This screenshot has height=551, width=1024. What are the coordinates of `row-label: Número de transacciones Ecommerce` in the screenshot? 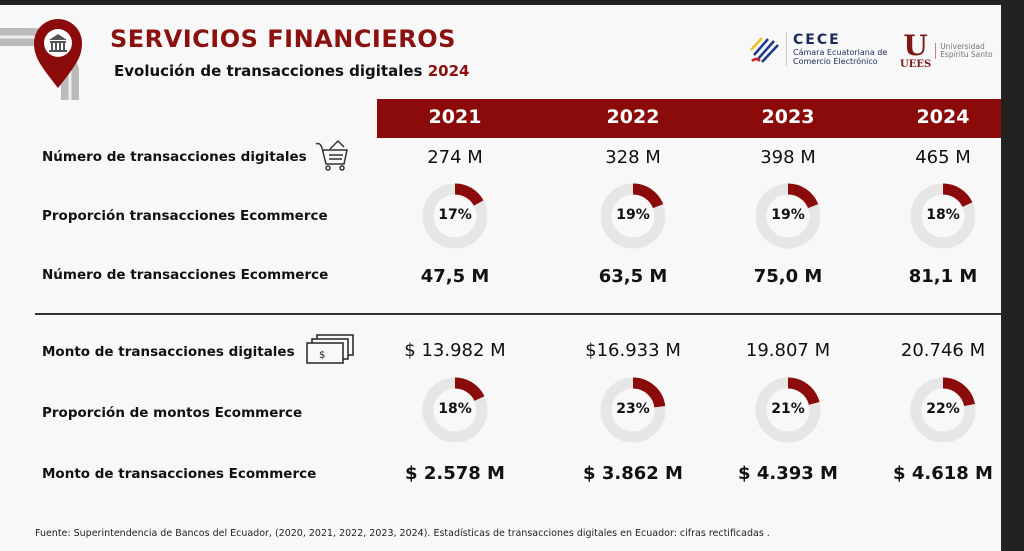 It's located at (185, 275).